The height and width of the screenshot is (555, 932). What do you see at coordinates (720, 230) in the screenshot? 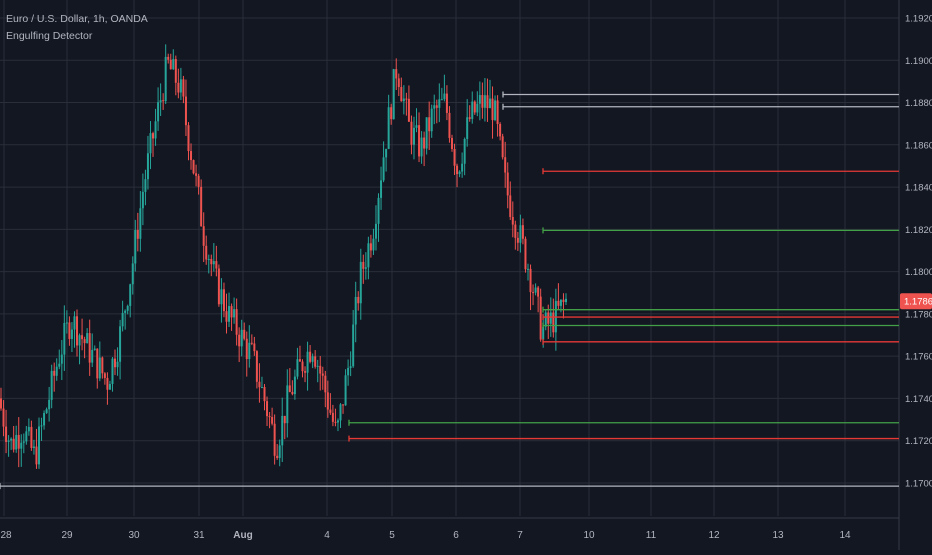
I see `engulfing-level` at bounding box center [720, 230].